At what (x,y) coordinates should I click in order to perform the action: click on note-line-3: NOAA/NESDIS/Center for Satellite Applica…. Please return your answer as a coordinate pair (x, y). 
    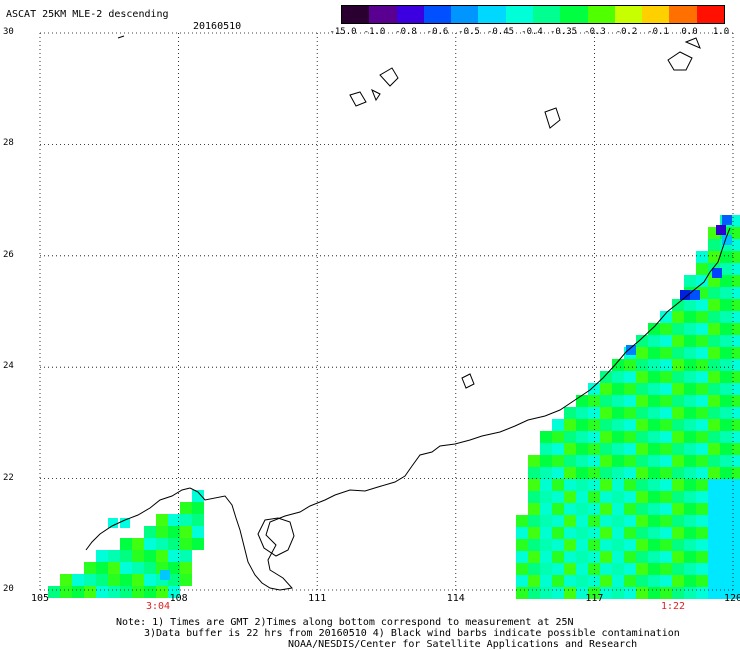
    Looking at the image, I should click on (463, 644).